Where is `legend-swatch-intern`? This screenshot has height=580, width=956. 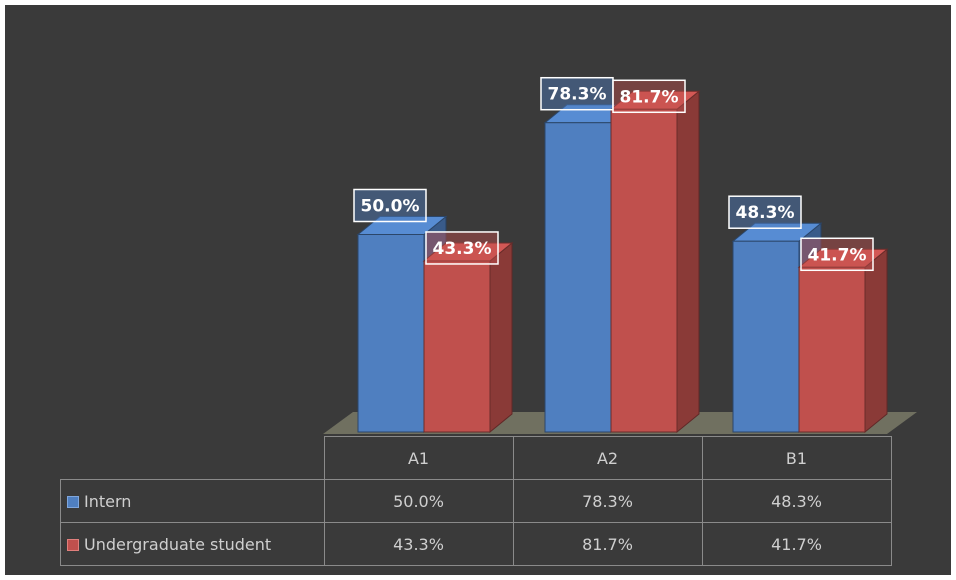 legend-swatch-intern is located at coordinates (73, 502).